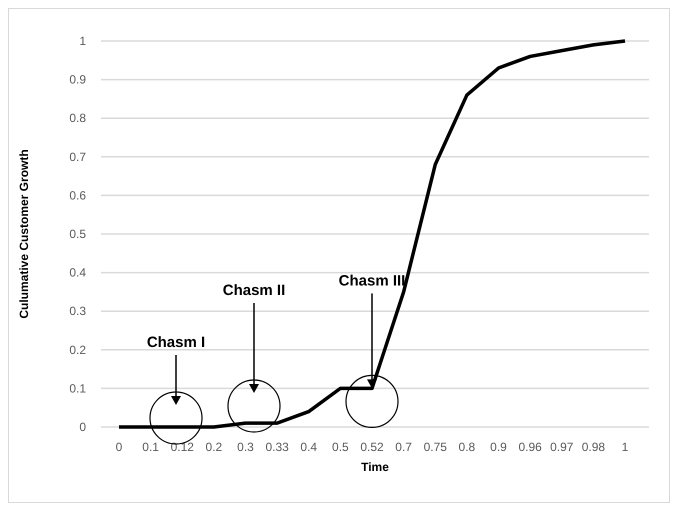 Image resolution: width=678 pixels, height=511 pixels. I want to click on x-tick-label: 0.9, so click(499, 447).